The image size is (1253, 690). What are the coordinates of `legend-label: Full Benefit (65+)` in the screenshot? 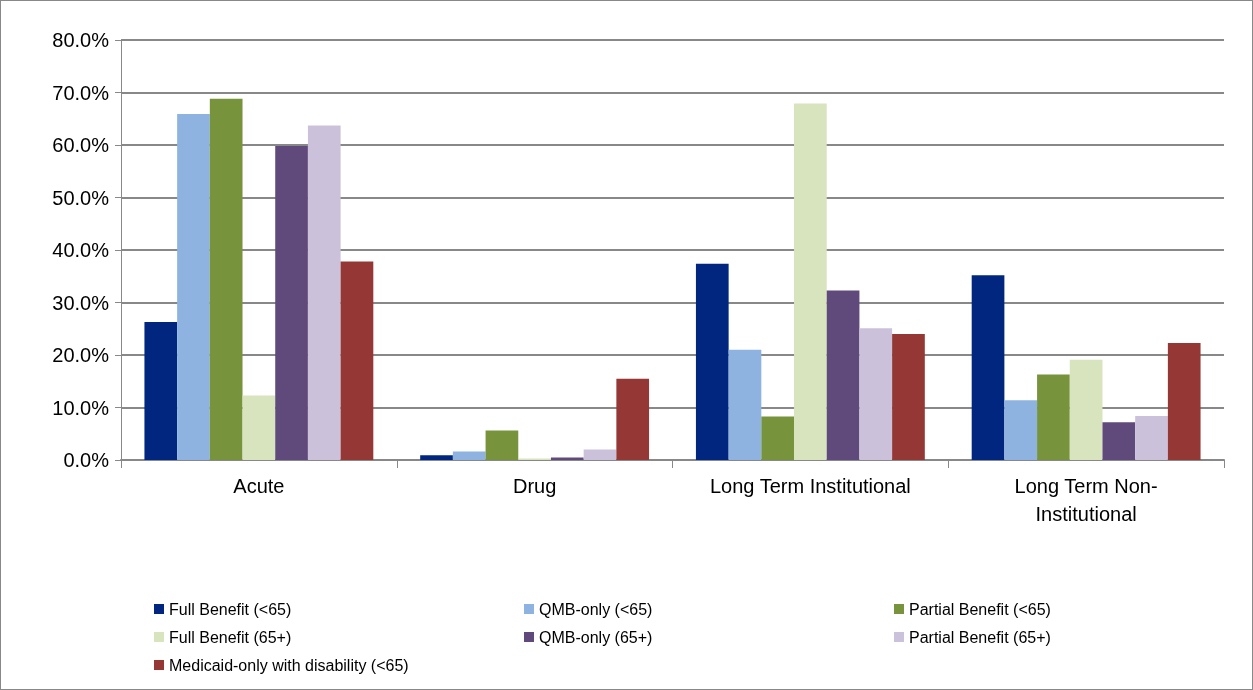 It's located at (230, 637).